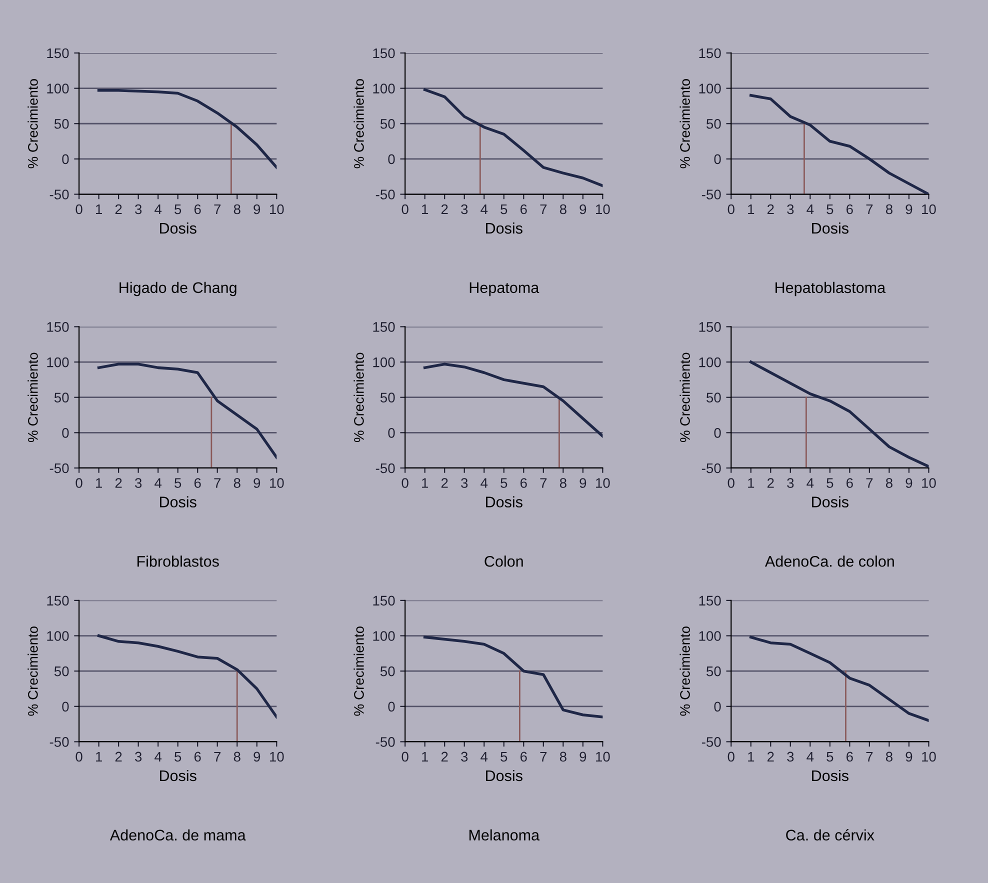  I want to click on text: Higado de Chang, so click(178, 289).